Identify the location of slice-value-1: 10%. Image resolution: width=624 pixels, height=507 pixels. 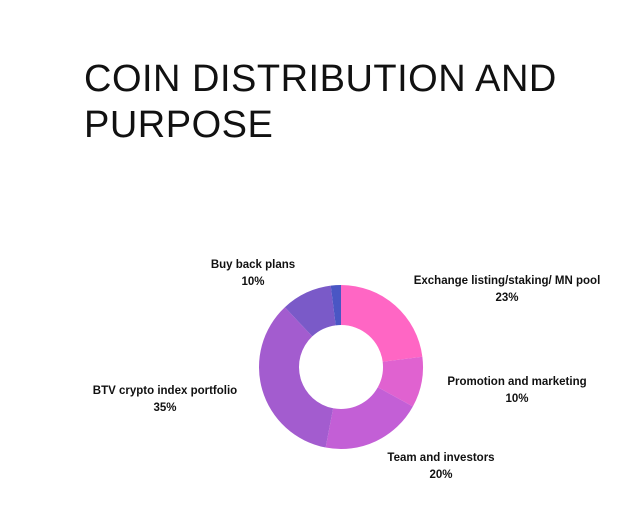
(516, 399).